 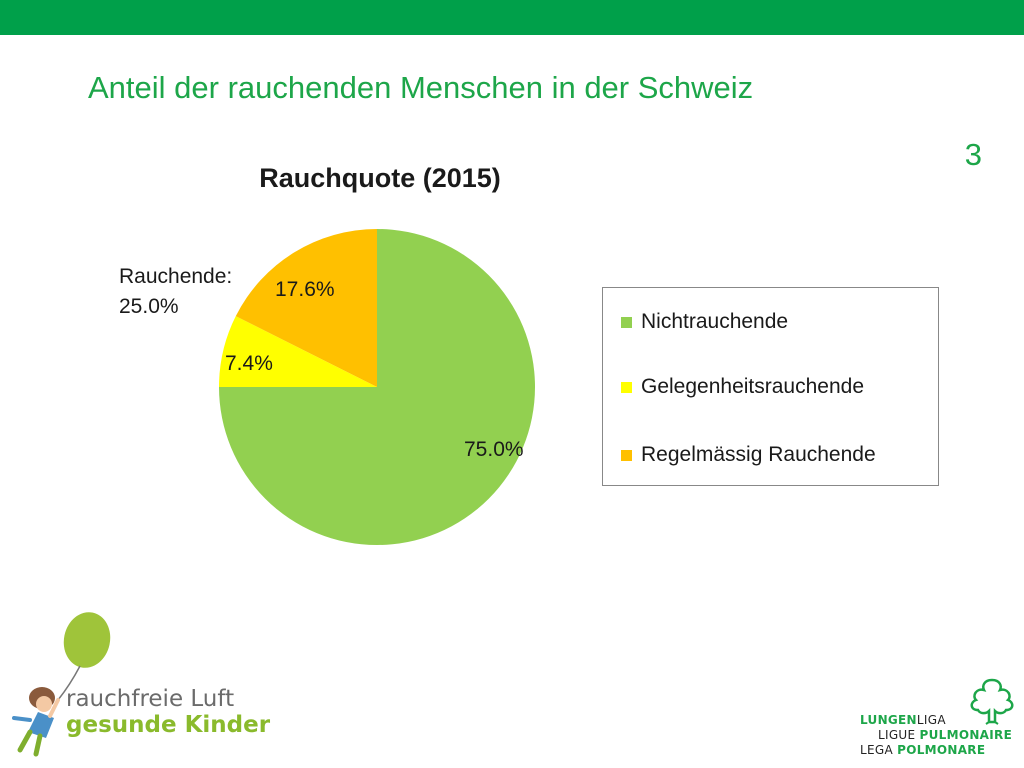 I want to click on brand-line-1: rauchfreie Luft, so click(x=150, y=699).